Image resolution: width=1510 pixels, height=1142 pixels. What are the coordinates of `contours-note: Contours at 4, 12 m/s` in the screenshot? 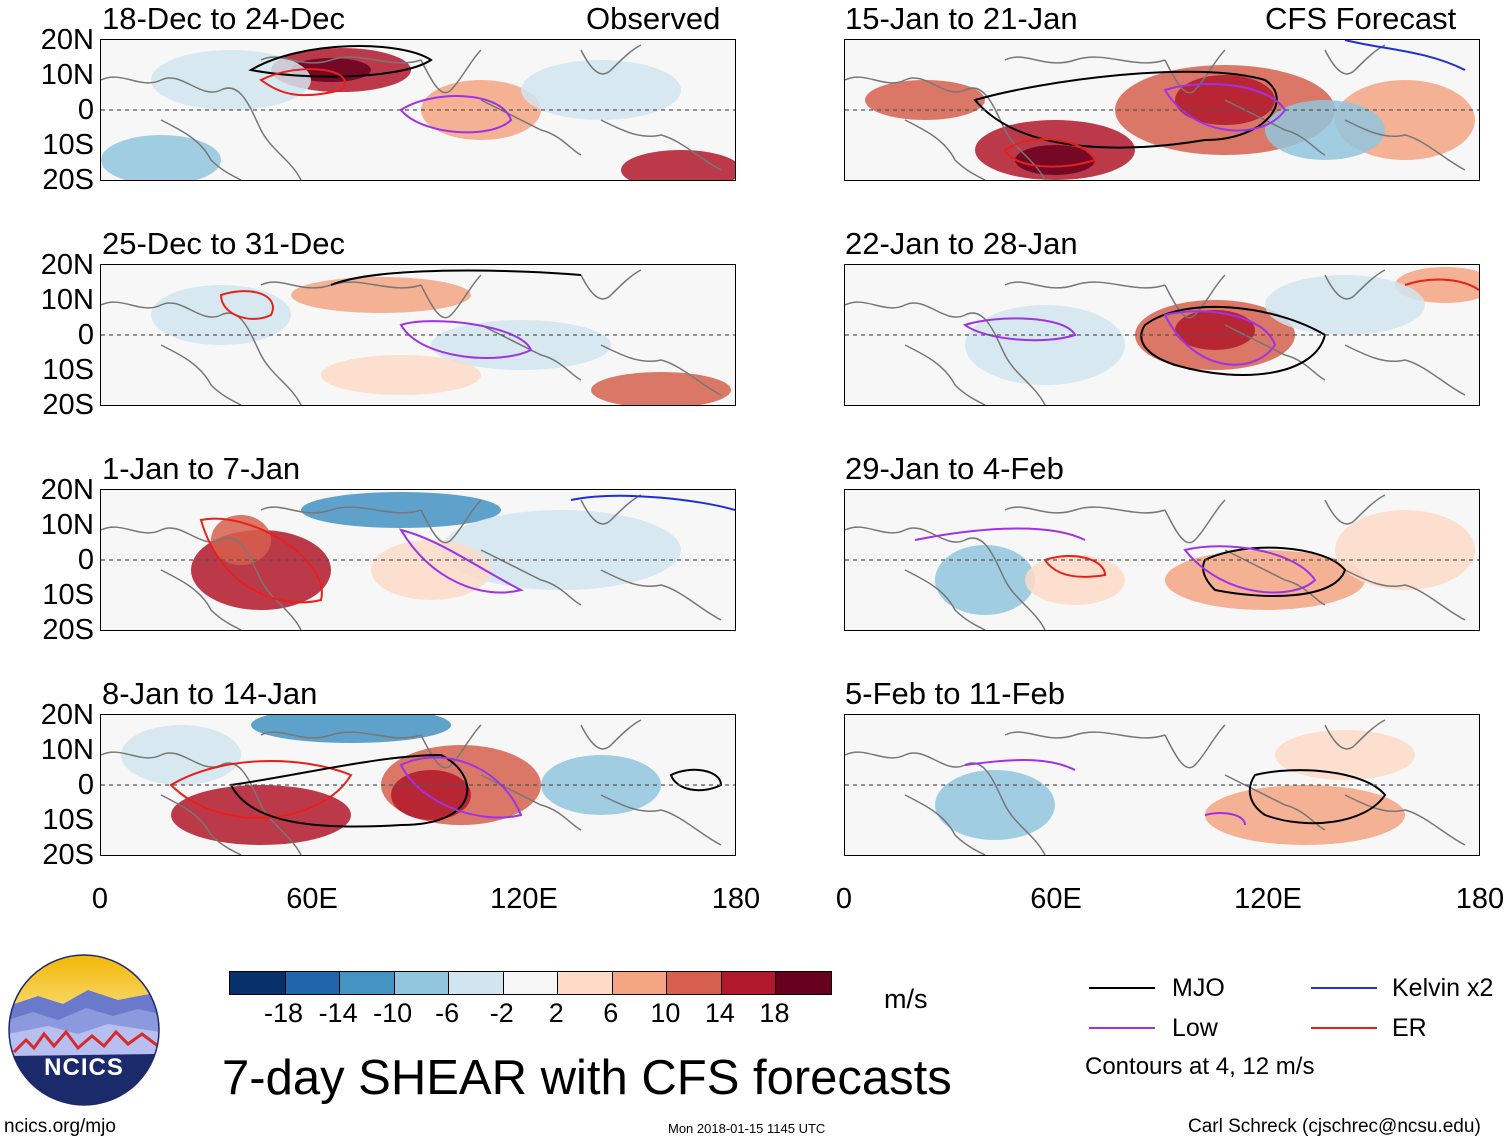 It's located at (1200, 1066).